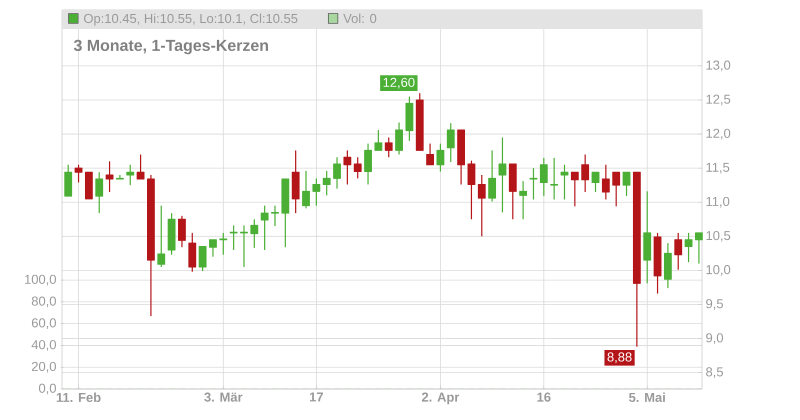 The image size is (800, 420). What do you see at coordinates (191, 20) in the screenshot?
I see `legend-label: Op:10.45, Hi:10.55, Lo:10.1, Cl:10.55` at bounding box center [191, 20].